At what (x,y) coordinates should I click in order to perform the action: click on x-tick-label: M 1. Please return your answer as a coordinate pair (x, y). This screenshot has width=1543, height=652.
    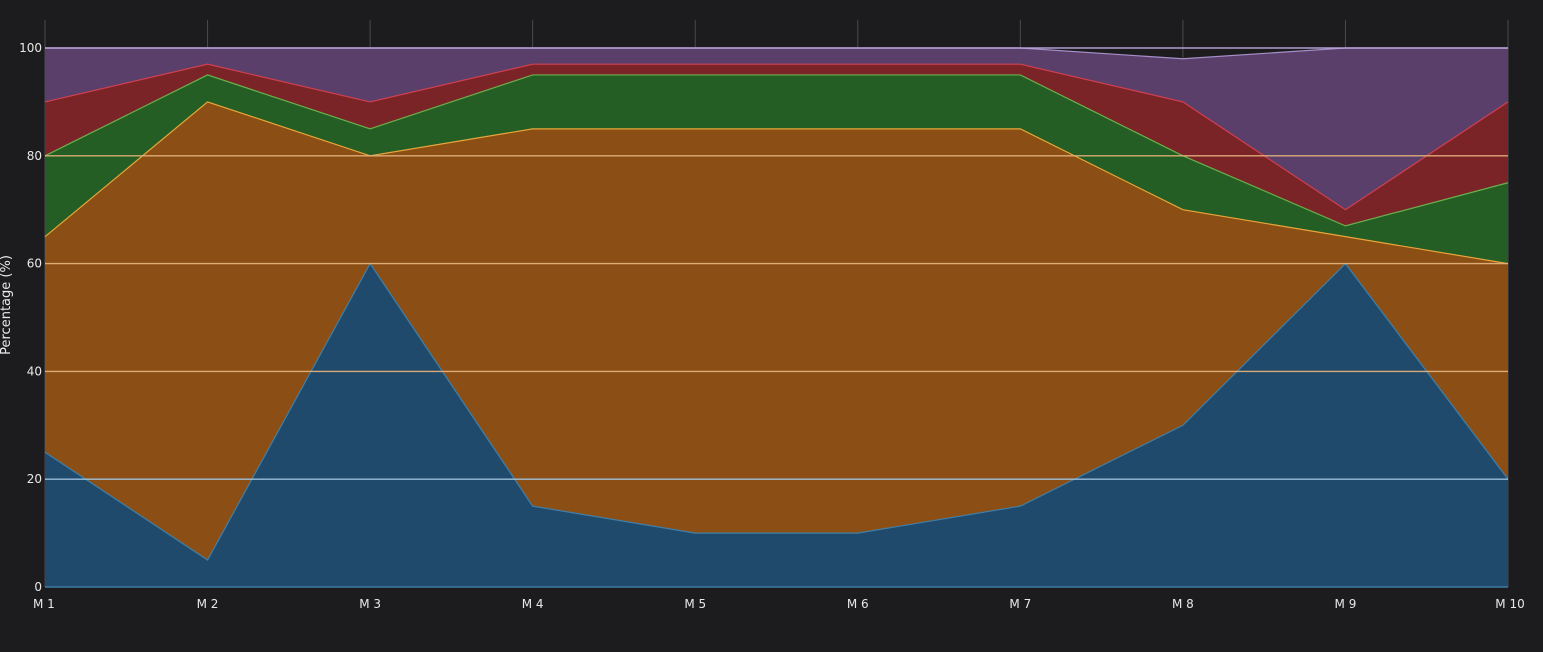
    Looking at the image, I should click on (44, 604).